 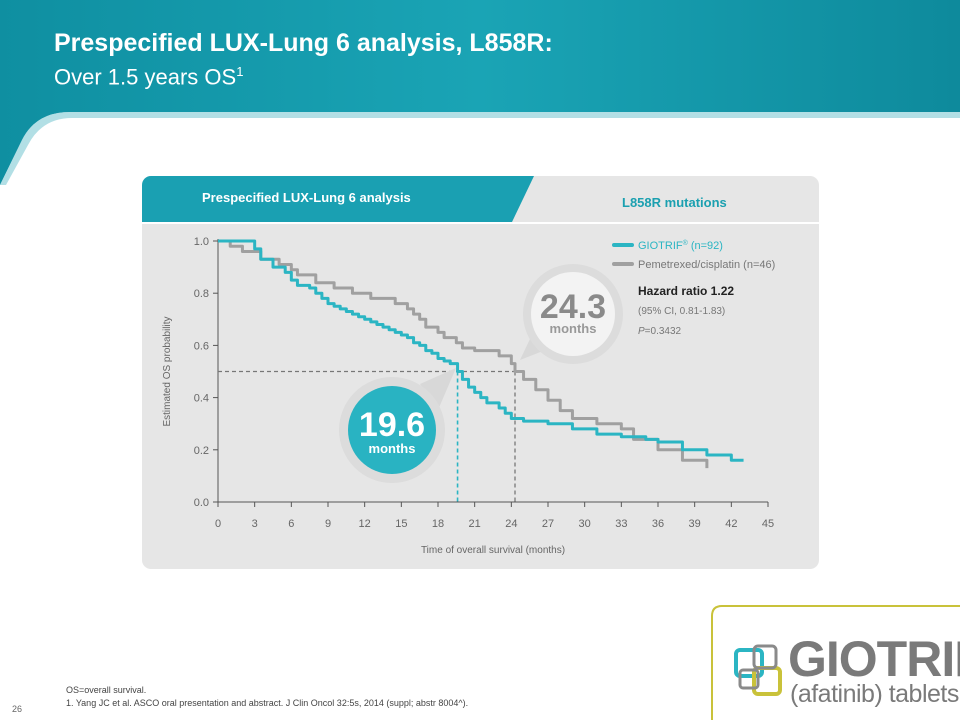 What do you see at coordinates (573, 307) in the screenshot?
I see `pem-median-value: 24.3` at bounding box center [573, 307].